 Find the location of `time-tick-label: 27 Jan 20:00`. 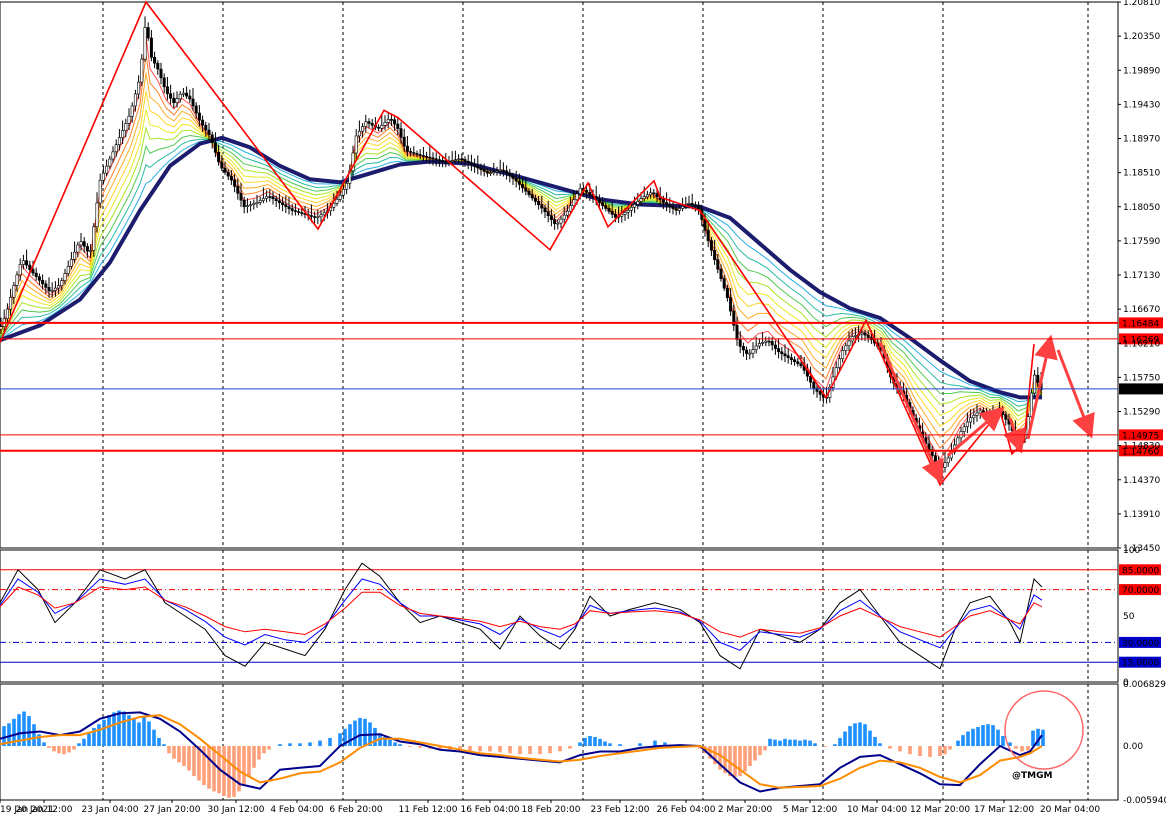

time-tick-label: 27 Jan 20:00 is located at coordinates (172, 810).